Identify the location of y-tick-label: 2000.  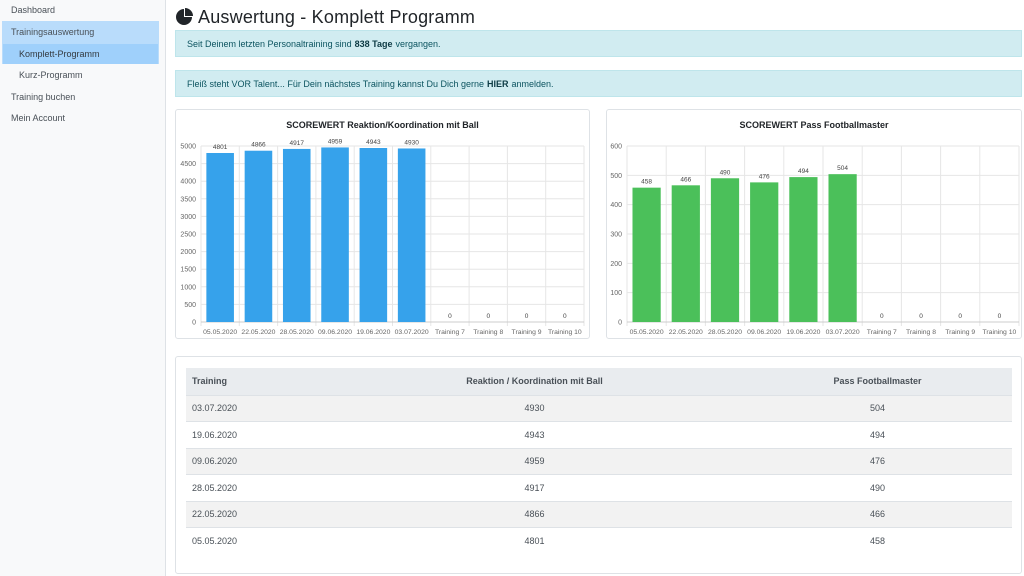
(188, 252).